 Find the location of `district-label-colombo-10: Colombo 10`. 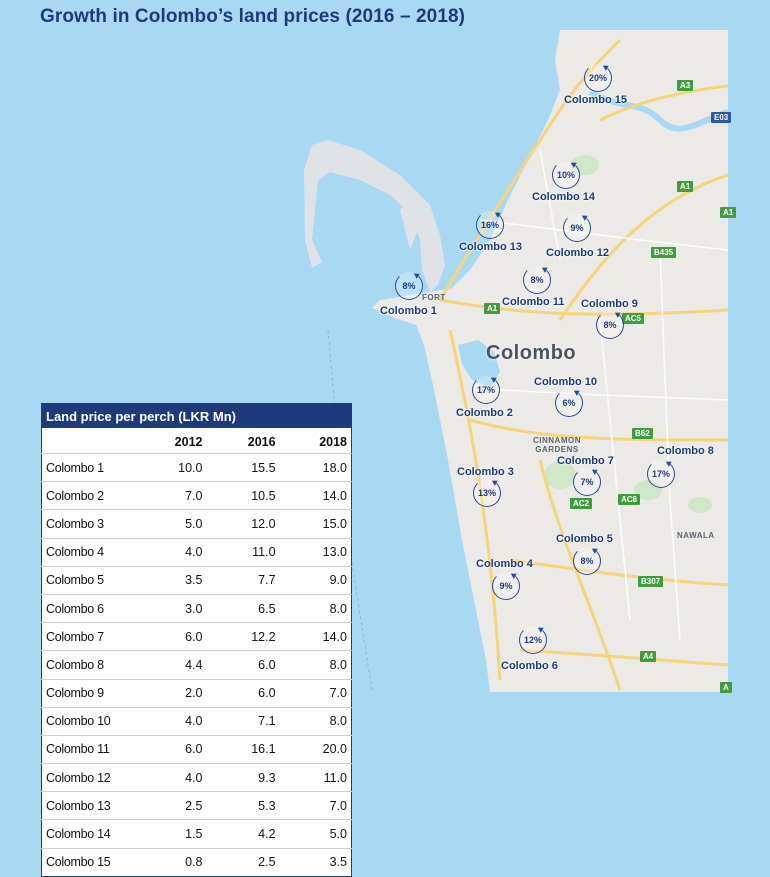

district-label-colombo-10: Colombo 10 is located at coordinates (565, 382).